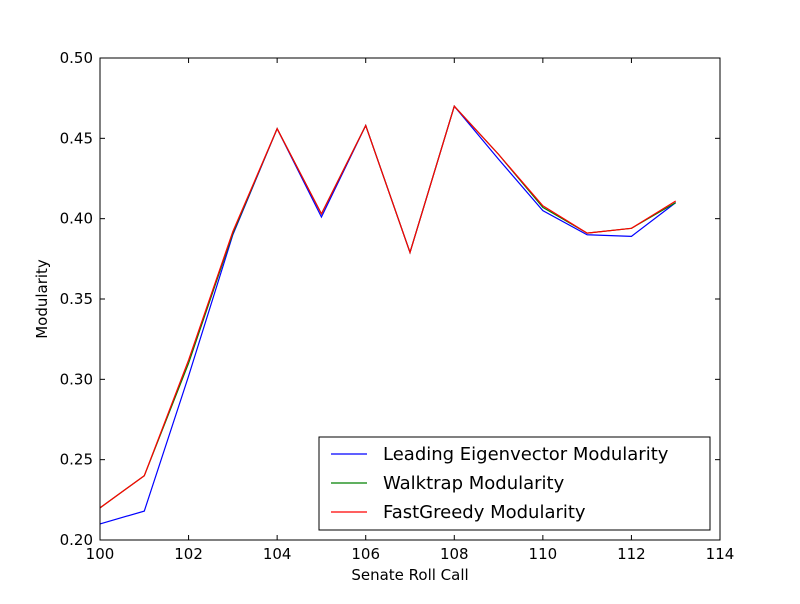 The width and height of the screenshot is (800, 604). What do you see at coordinates (42, 299) in the screenshot?
I see `y-axis-label: Modularity` at bounding box center [42, 299].